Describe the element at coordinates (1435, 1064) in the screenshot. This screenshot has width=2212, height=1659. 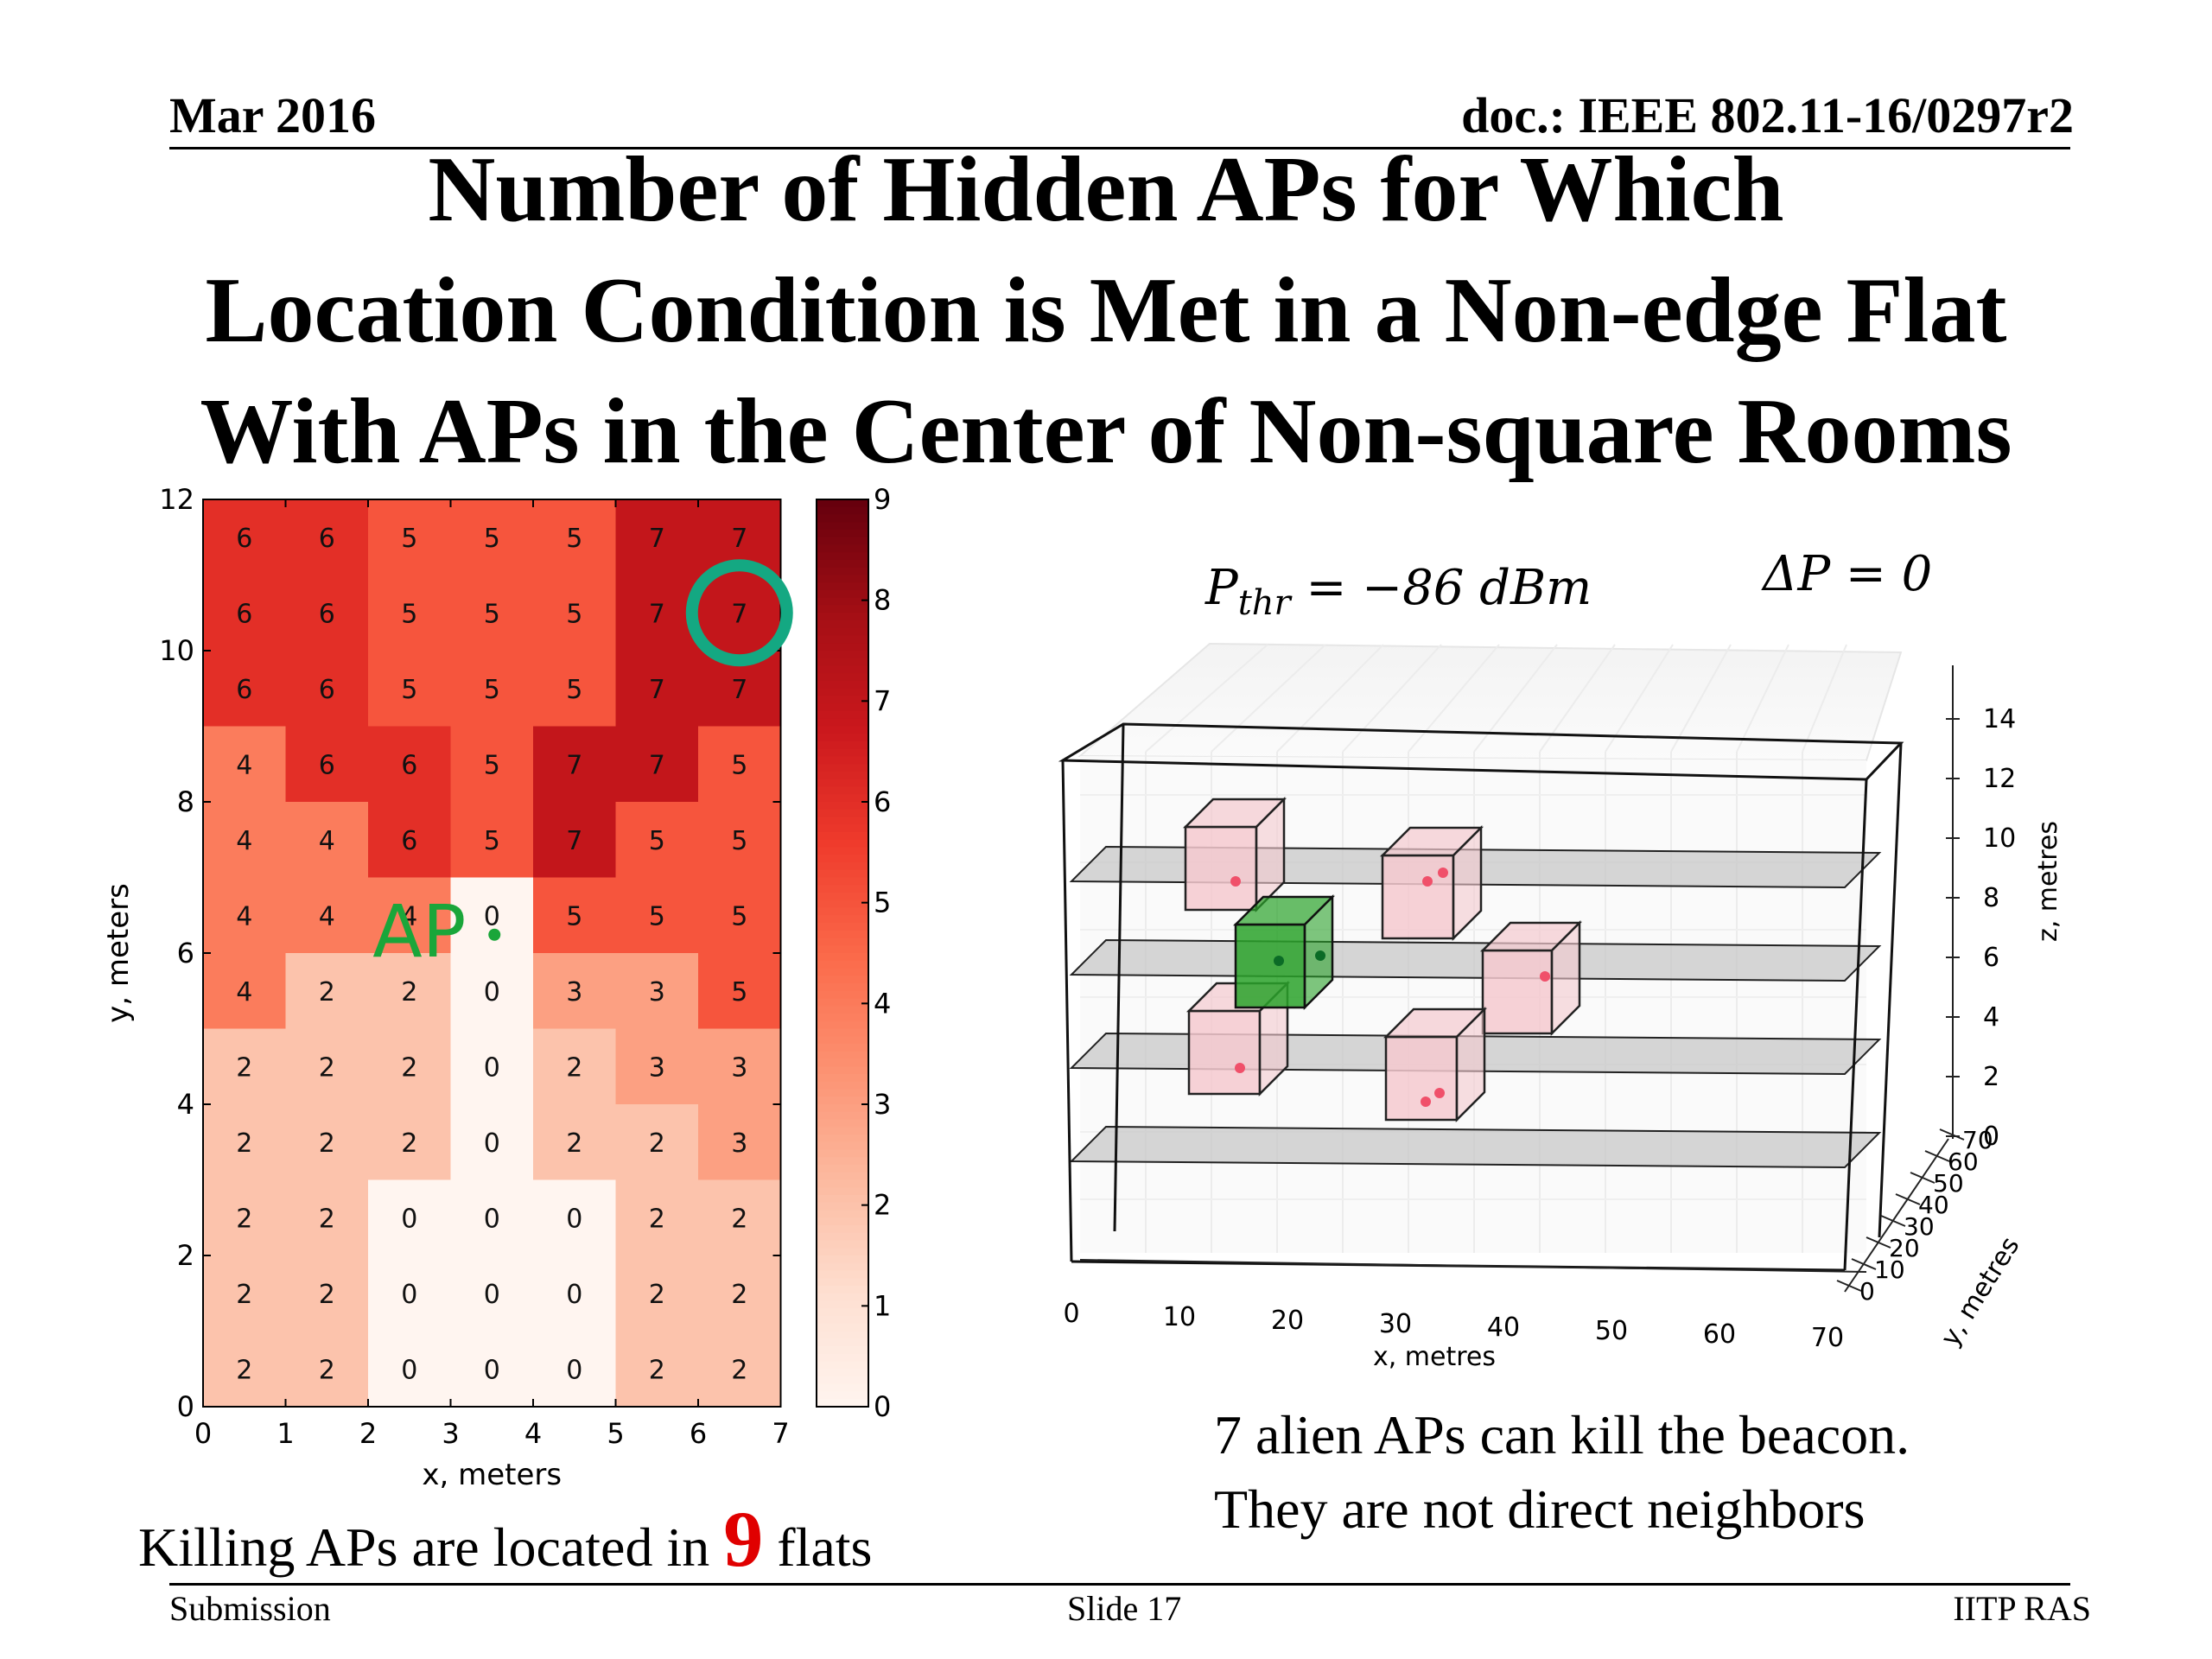
I see `alien-flat-cube` at that location.